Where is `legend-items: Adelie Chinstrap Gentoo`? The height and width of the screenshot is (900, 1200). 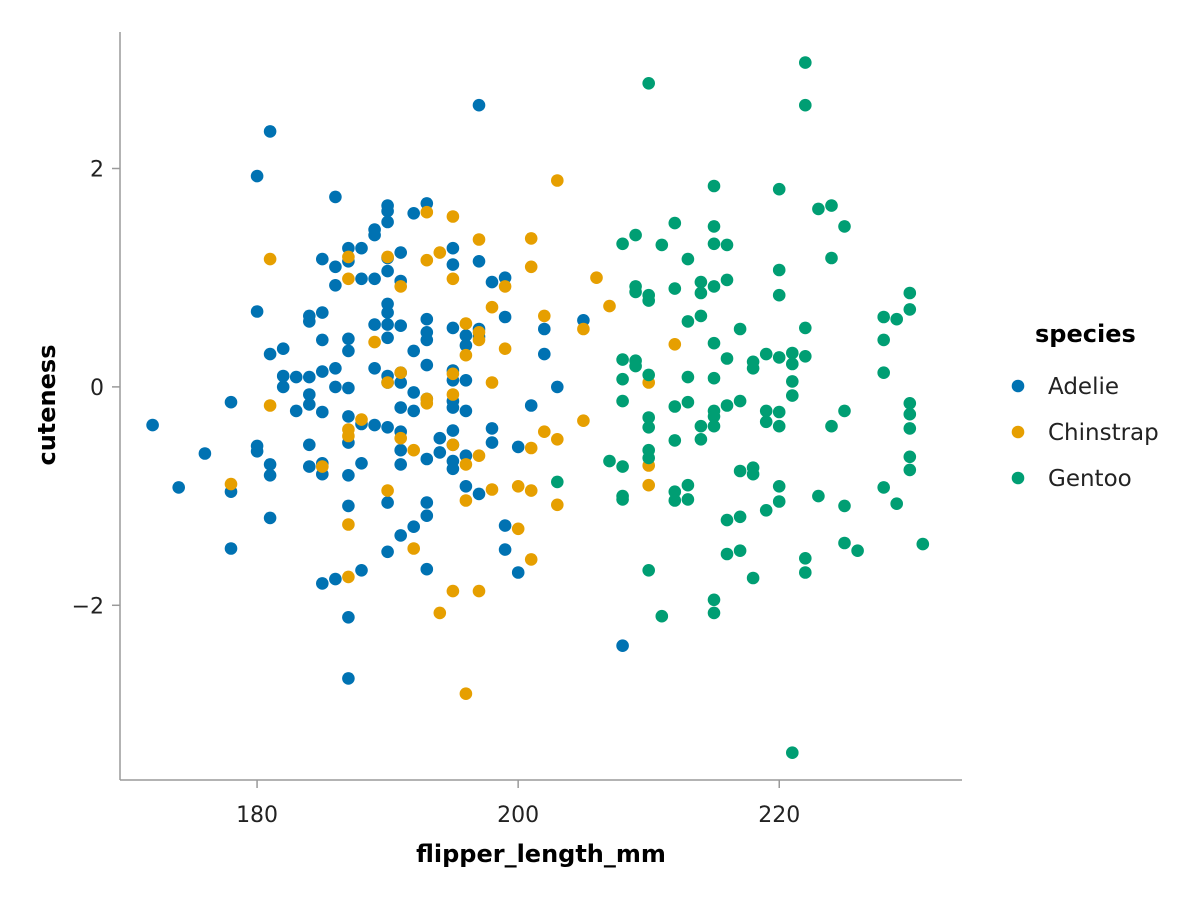 legend-items: Adelie Chinstrap Gentoo is located at coordinates (1085, 433).